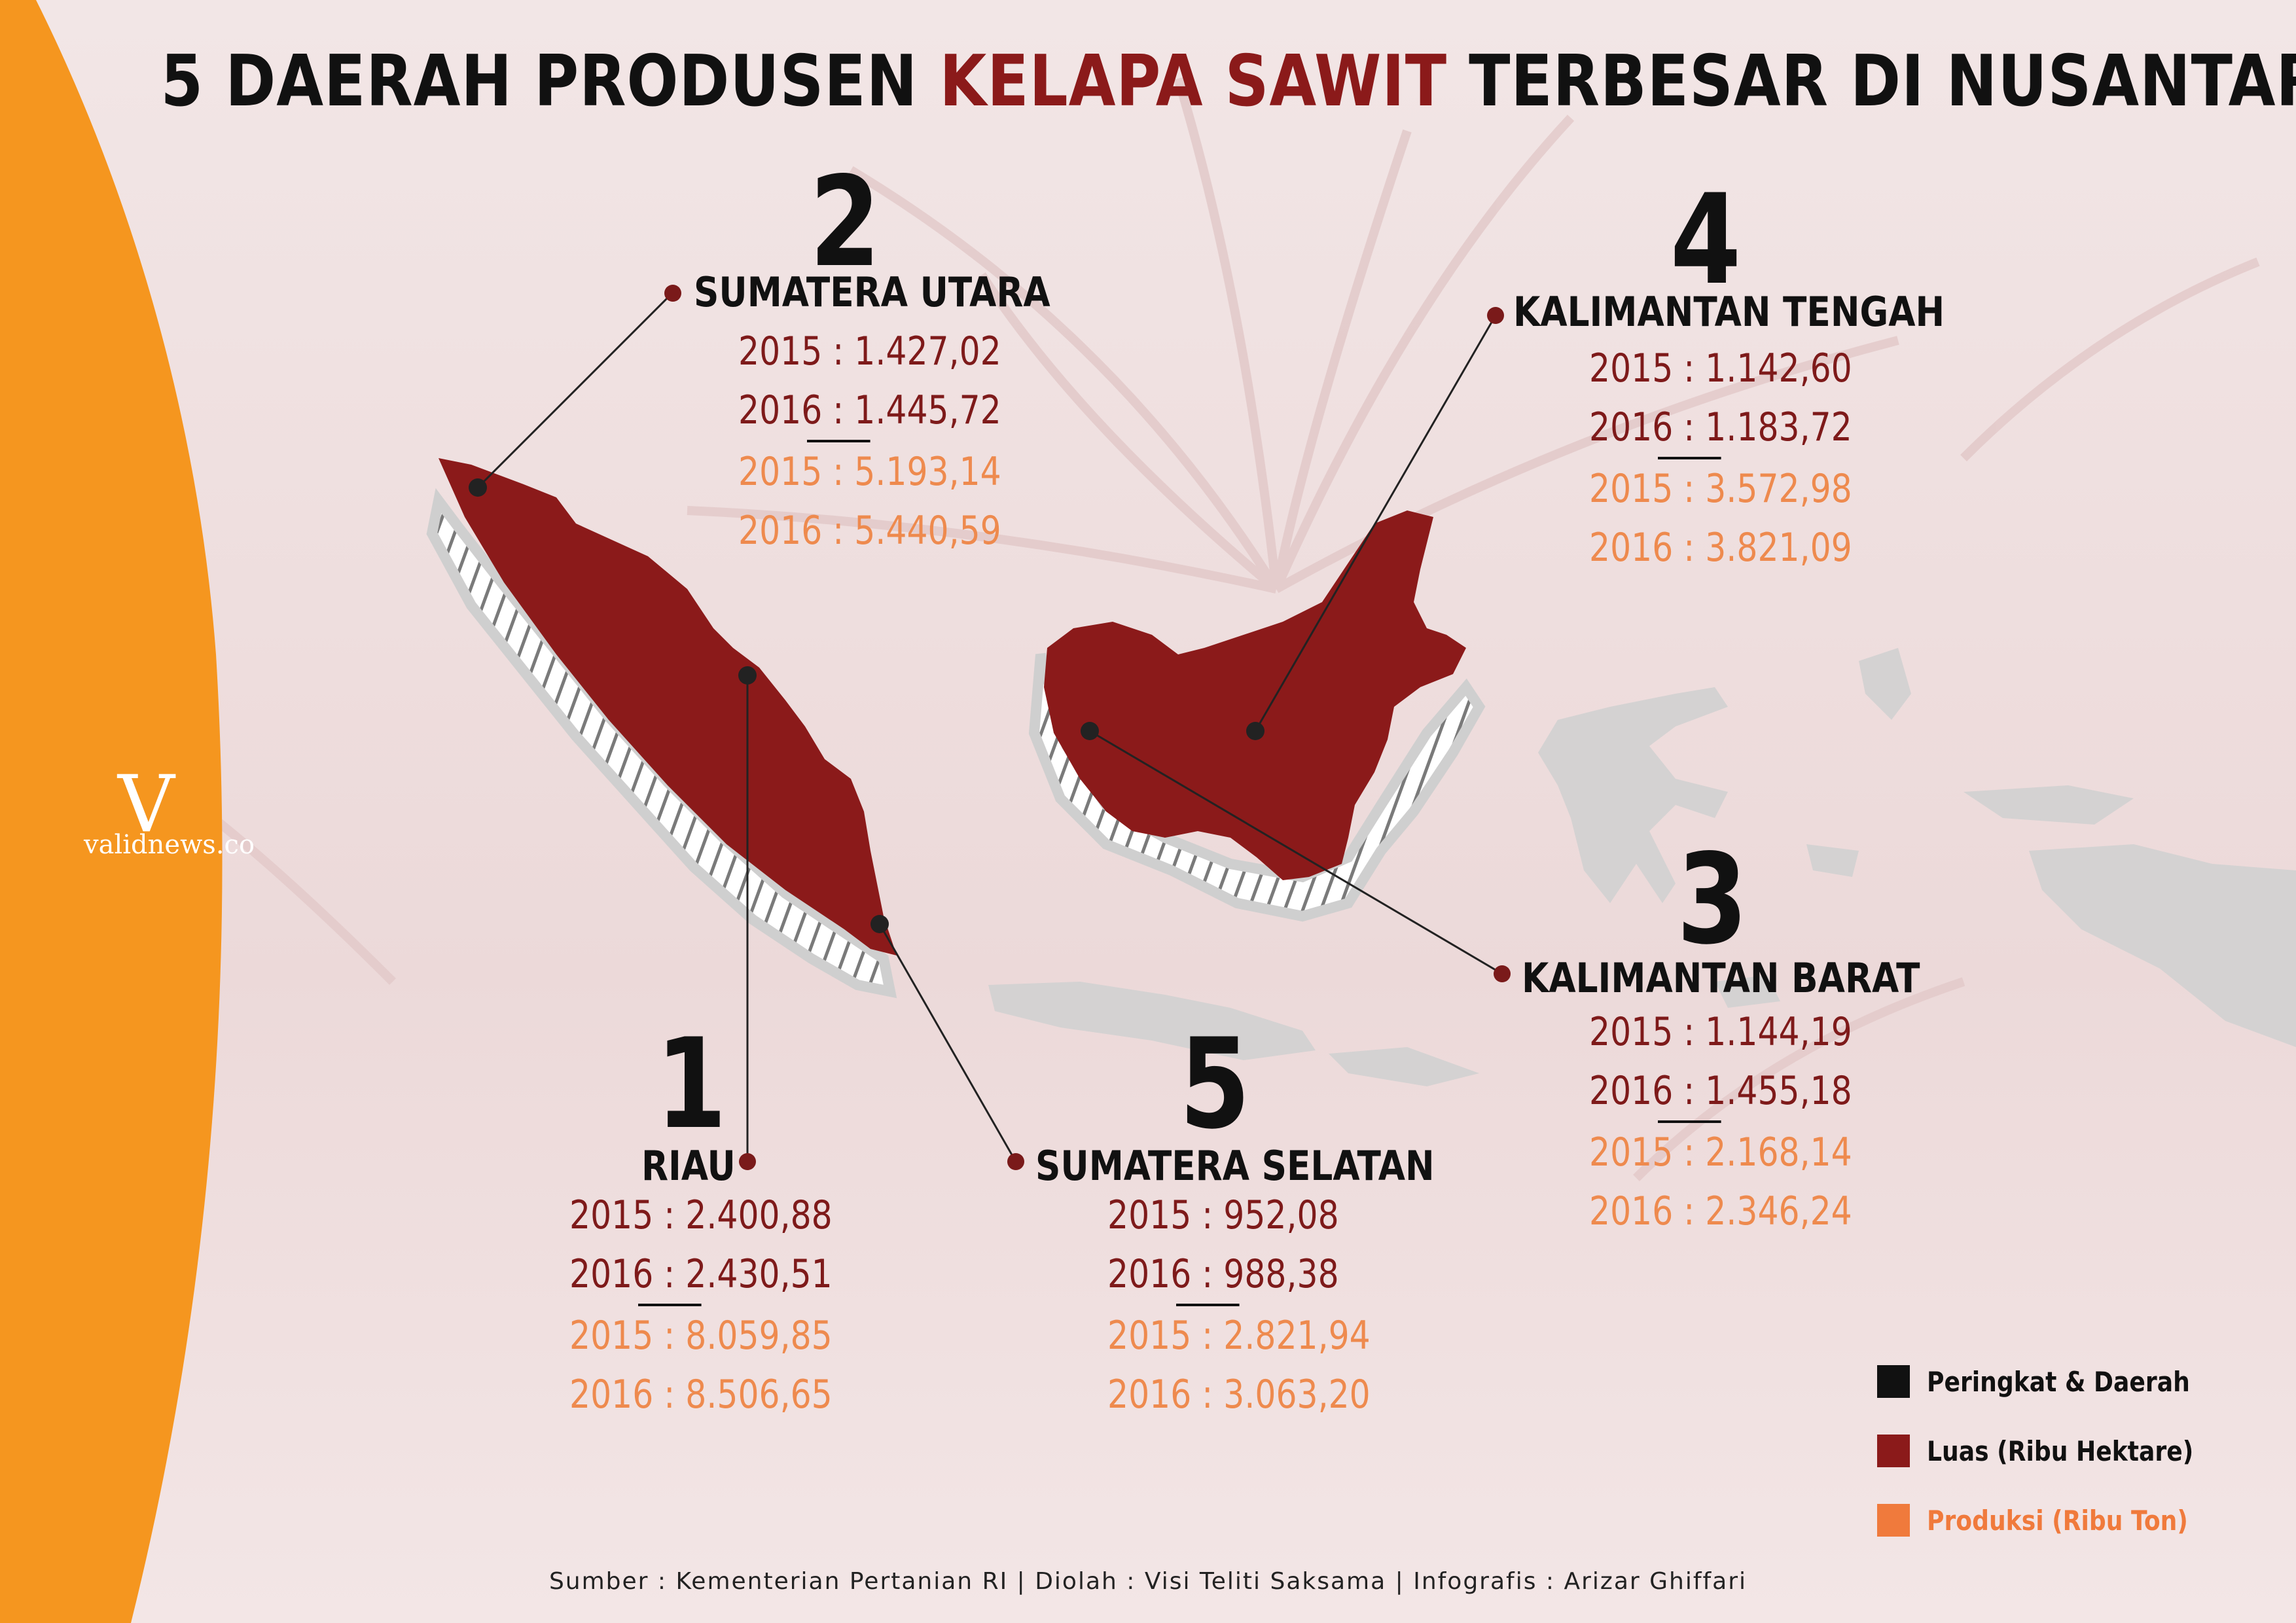  I want to click on luas-2015: 2015 : 1.427,02, so click(869, 351).